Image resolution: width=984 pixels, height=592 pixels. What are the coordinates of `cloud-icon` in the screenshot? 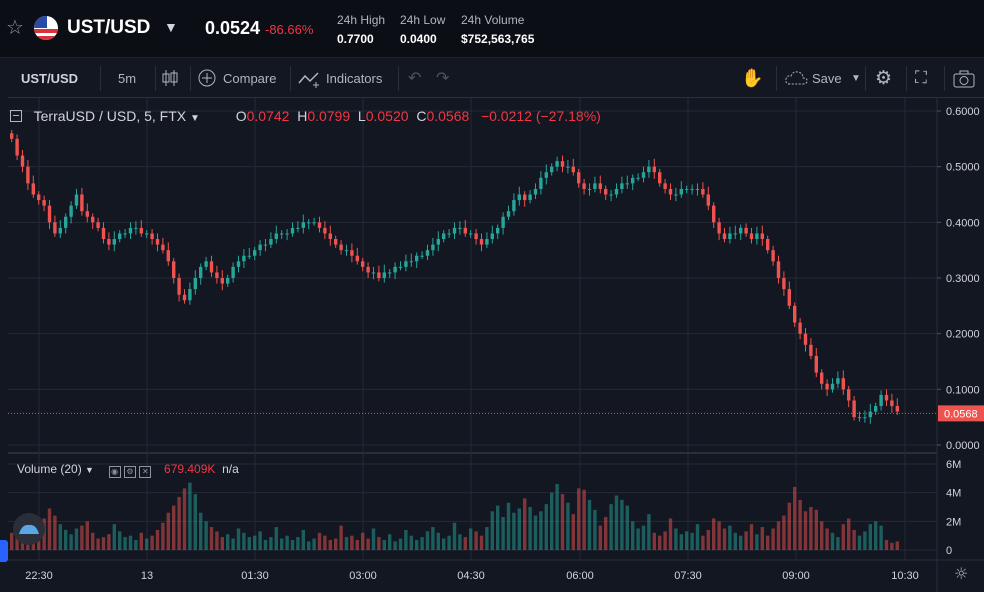 It's located at (797, 78).